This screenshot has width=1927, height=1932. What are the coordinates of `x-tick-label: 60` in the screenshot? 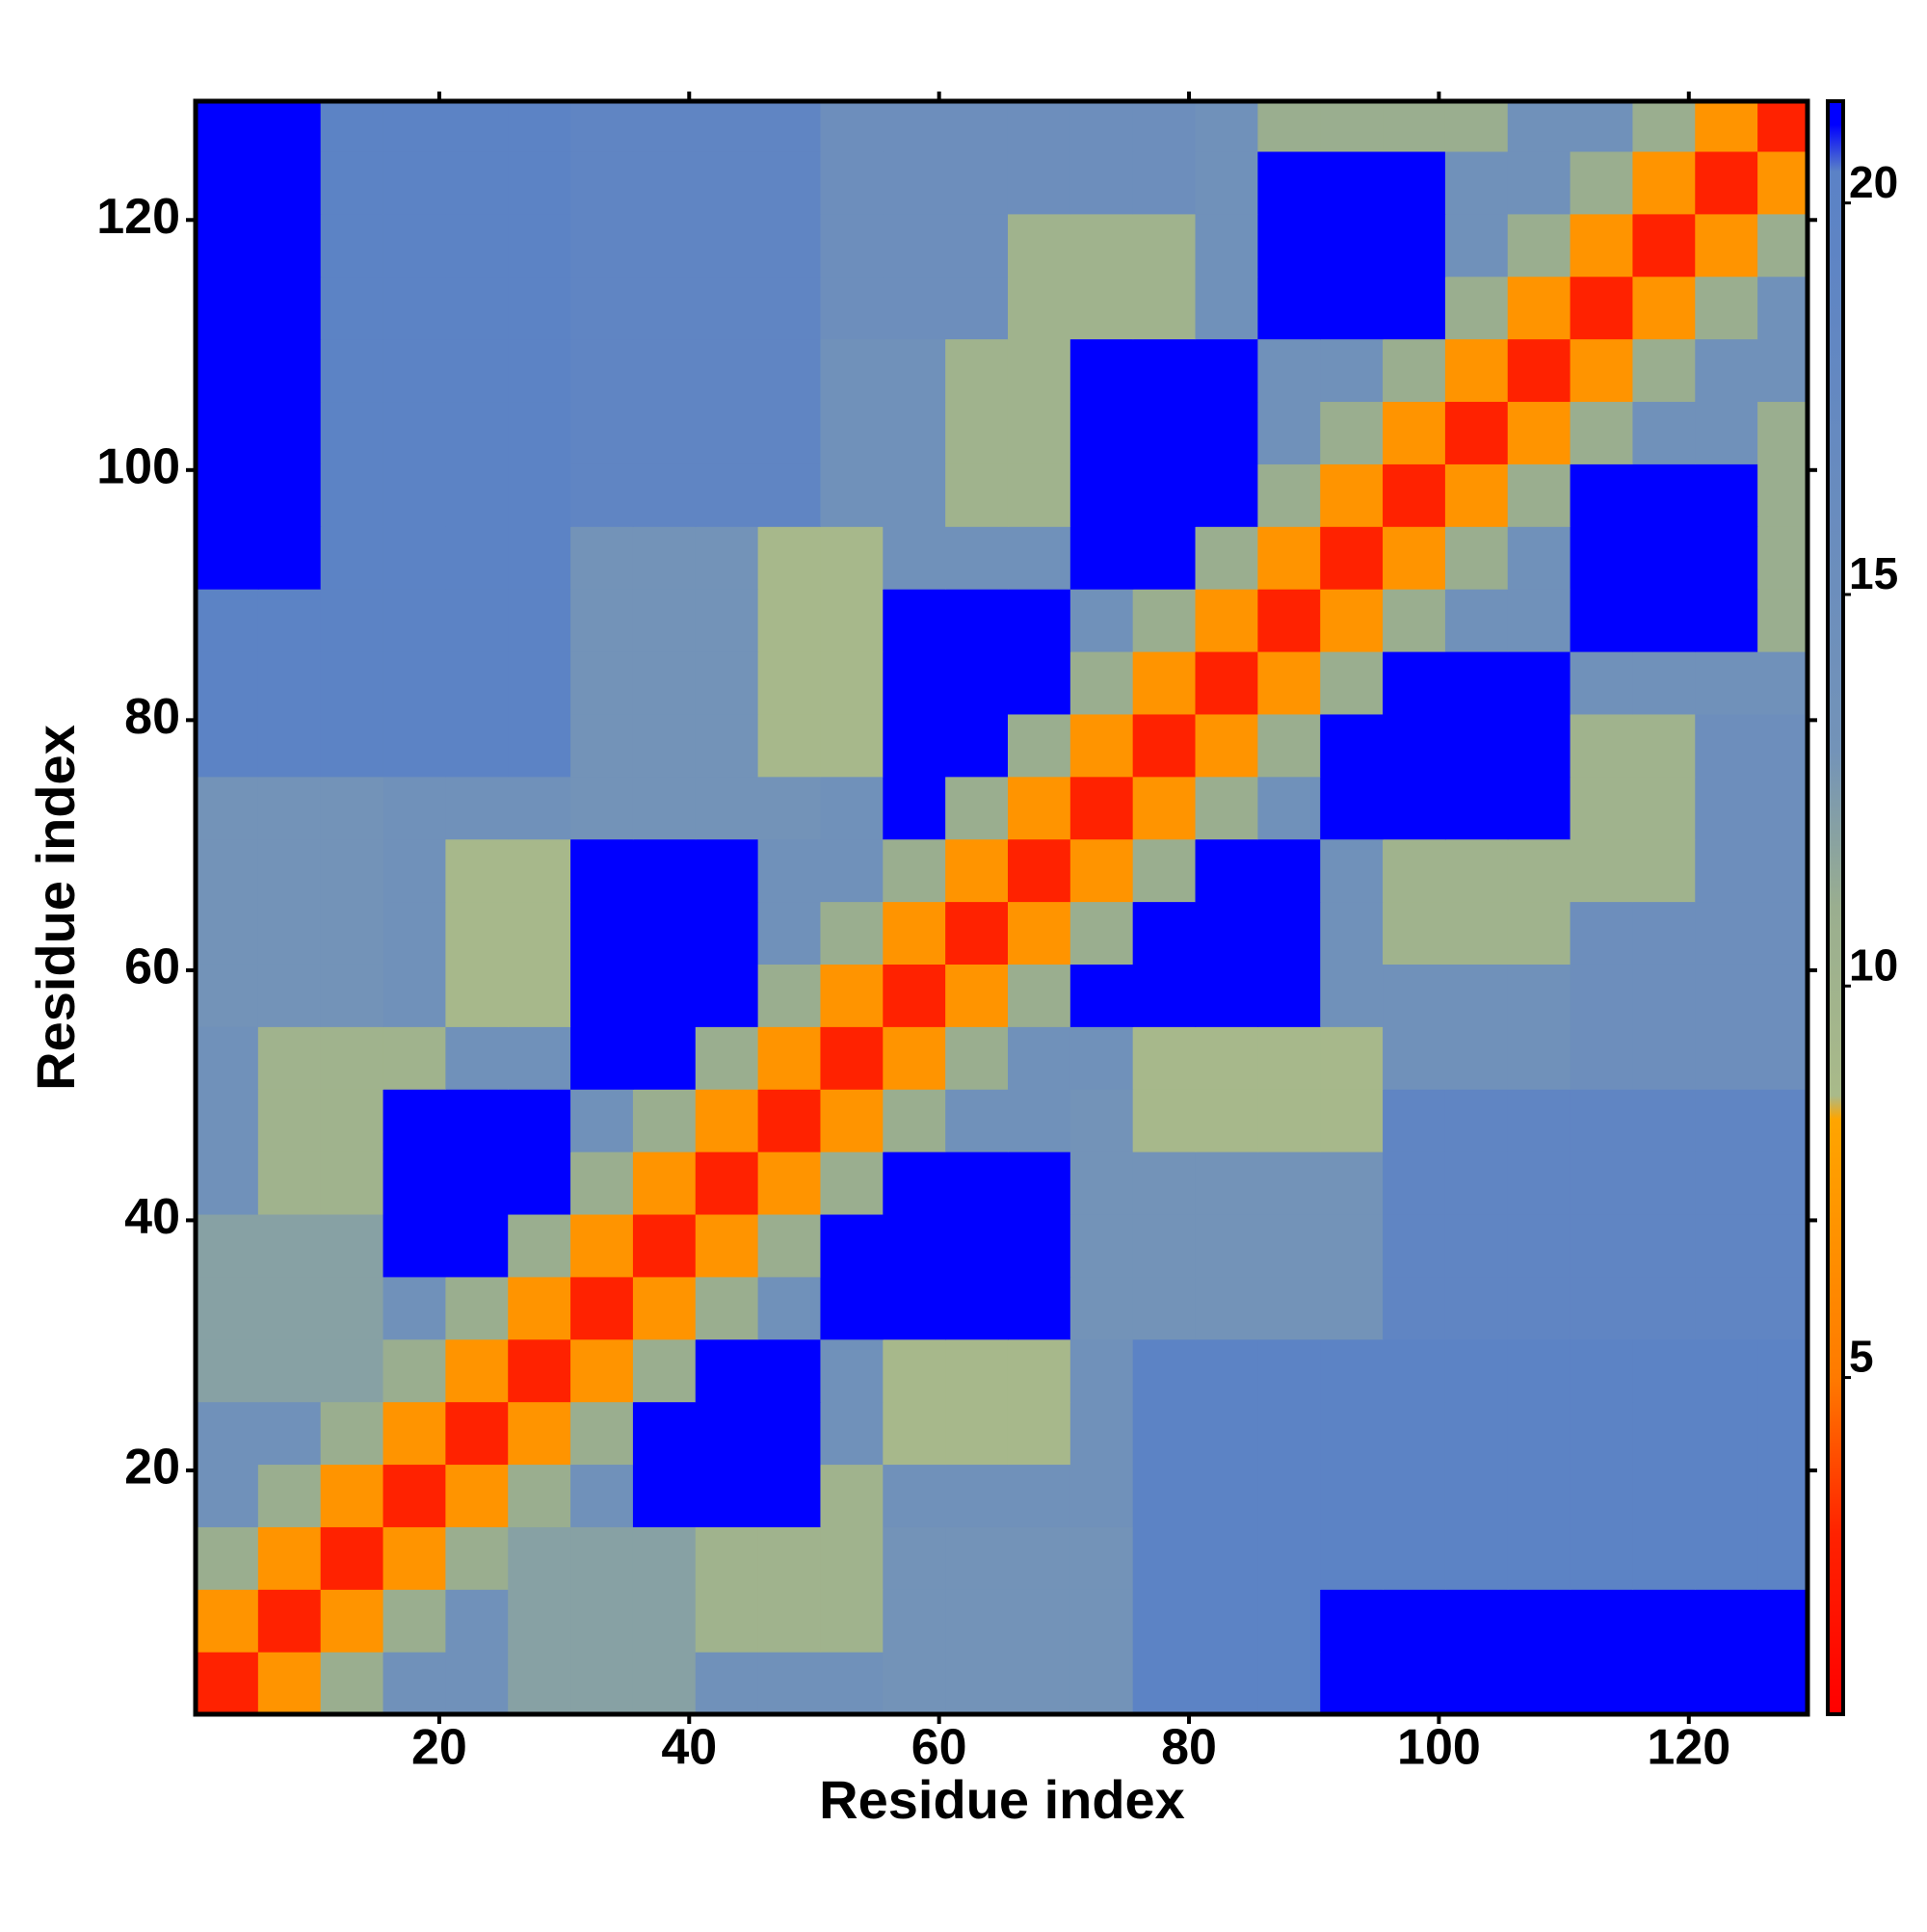 It's located at (939, 1748).